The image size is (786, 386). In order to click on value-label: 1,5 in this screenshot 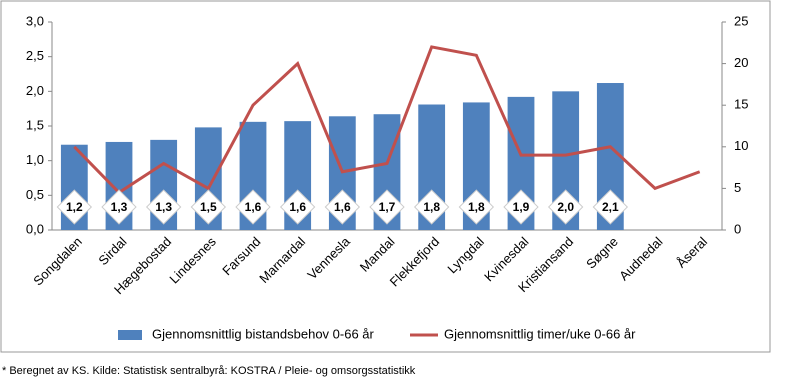, I will do `click(208, 207)`.